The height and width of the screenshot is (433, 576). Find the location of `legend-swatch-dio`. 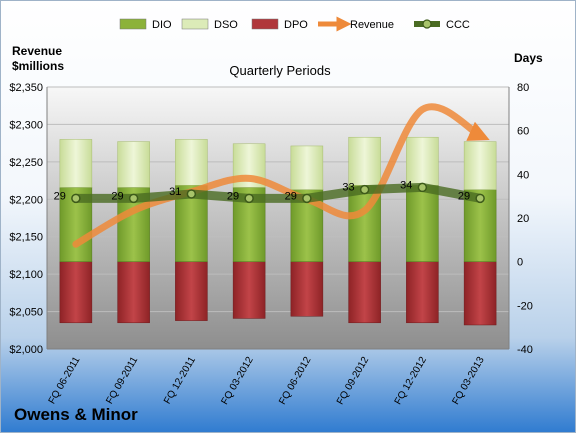

legend-swatch-dio is located at coordinates (133, 24).